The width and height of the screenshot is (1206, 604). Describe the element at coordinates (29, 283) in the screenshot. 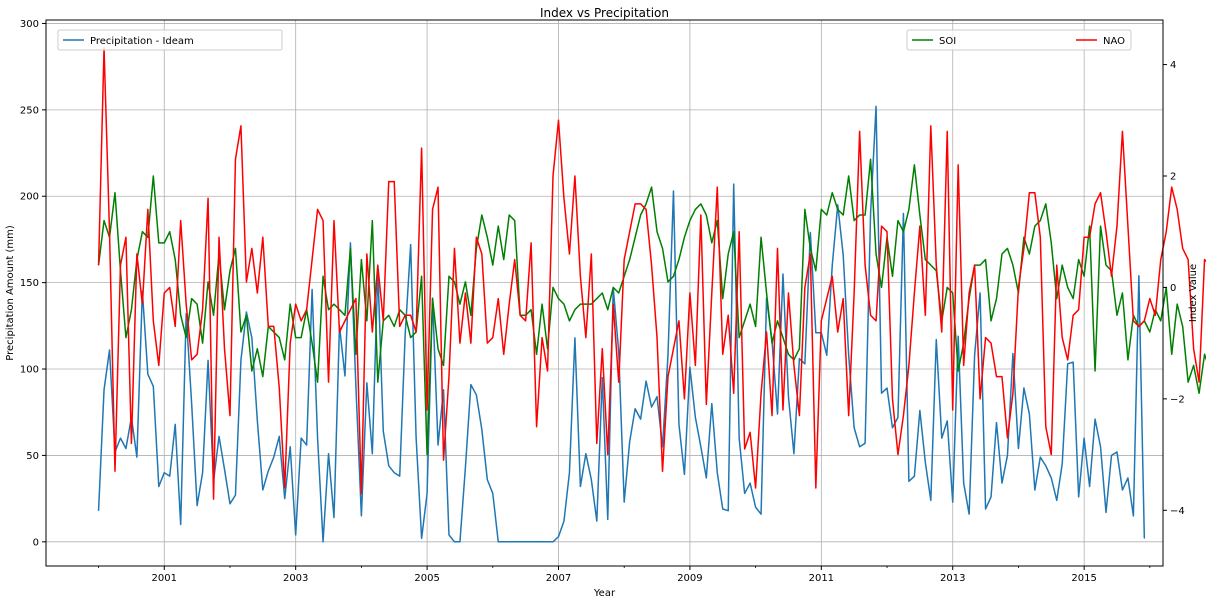

I see `y-left-tick-label: 150` at that location.